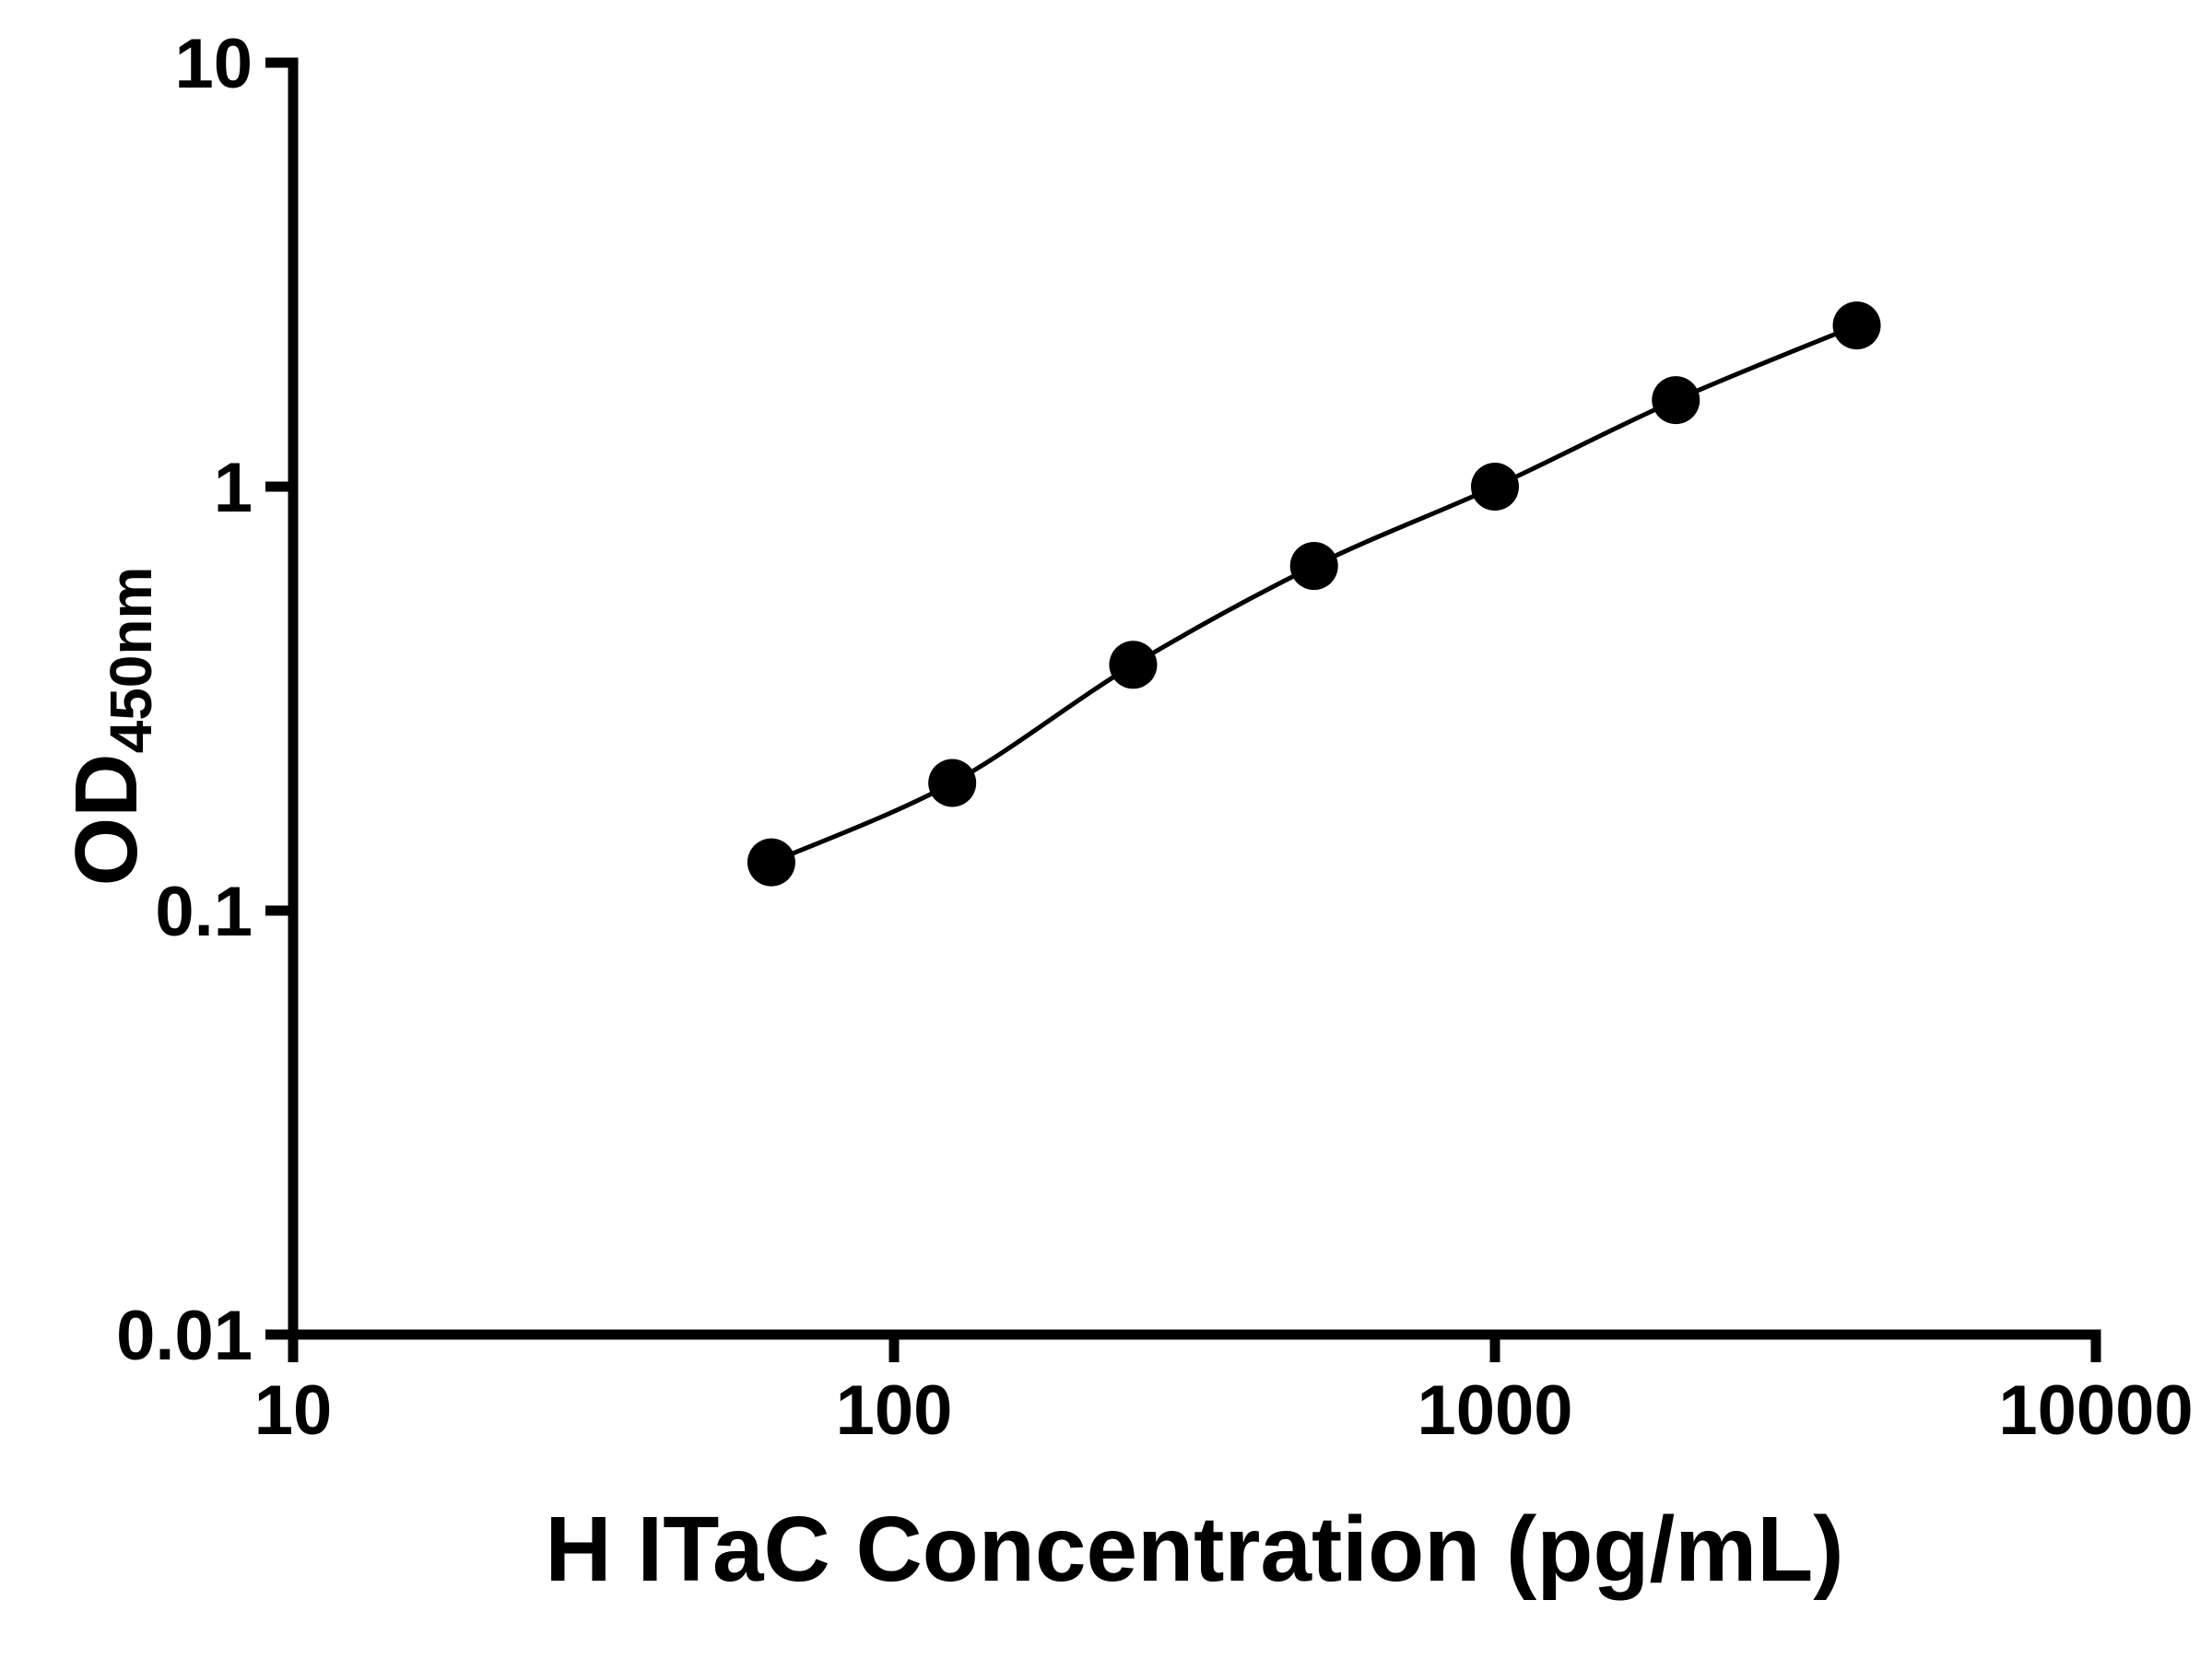 Image resolution: width=2212 pixels, height=1659 pixels. What do you see at coordinates (106, 820) in the screenshot?
I see `y-axis-title-main: OD` at bounding box center [106, 820].